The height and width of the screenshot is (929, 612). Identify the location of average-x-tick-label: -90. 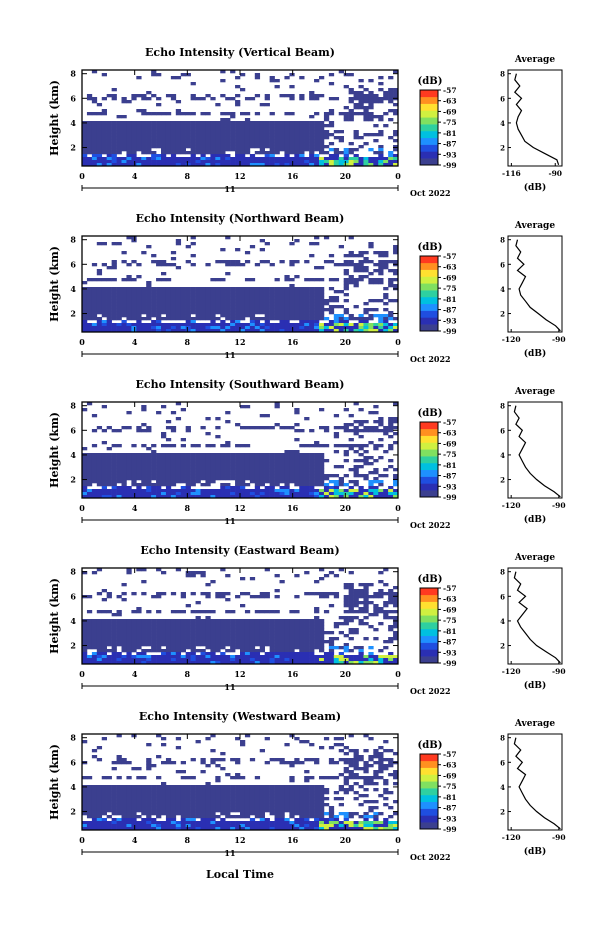
(555, 173).